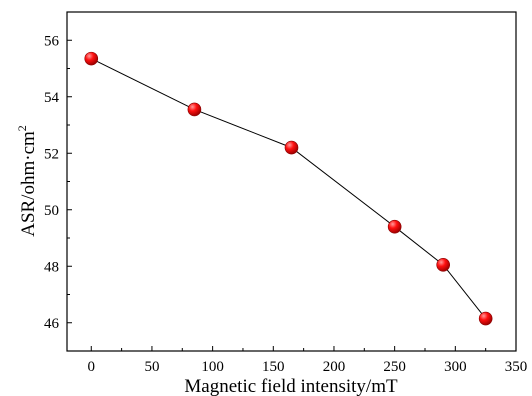 The height and width of the screenshot is (396, 532). What do you see at coordinates (394, 367) in the screenshot?
I see `x-tick-label: 250` at bounding box center [394, 367].